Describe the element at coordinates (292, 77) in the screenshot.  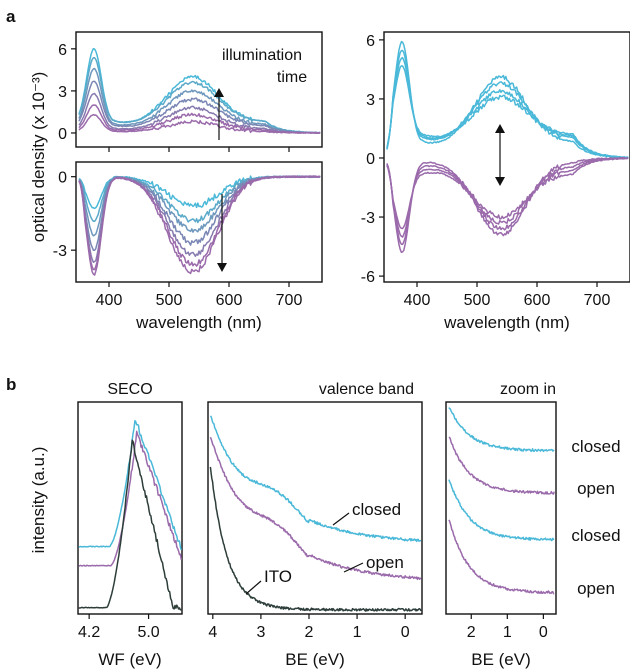
I see `annotation-time: time` at that location.